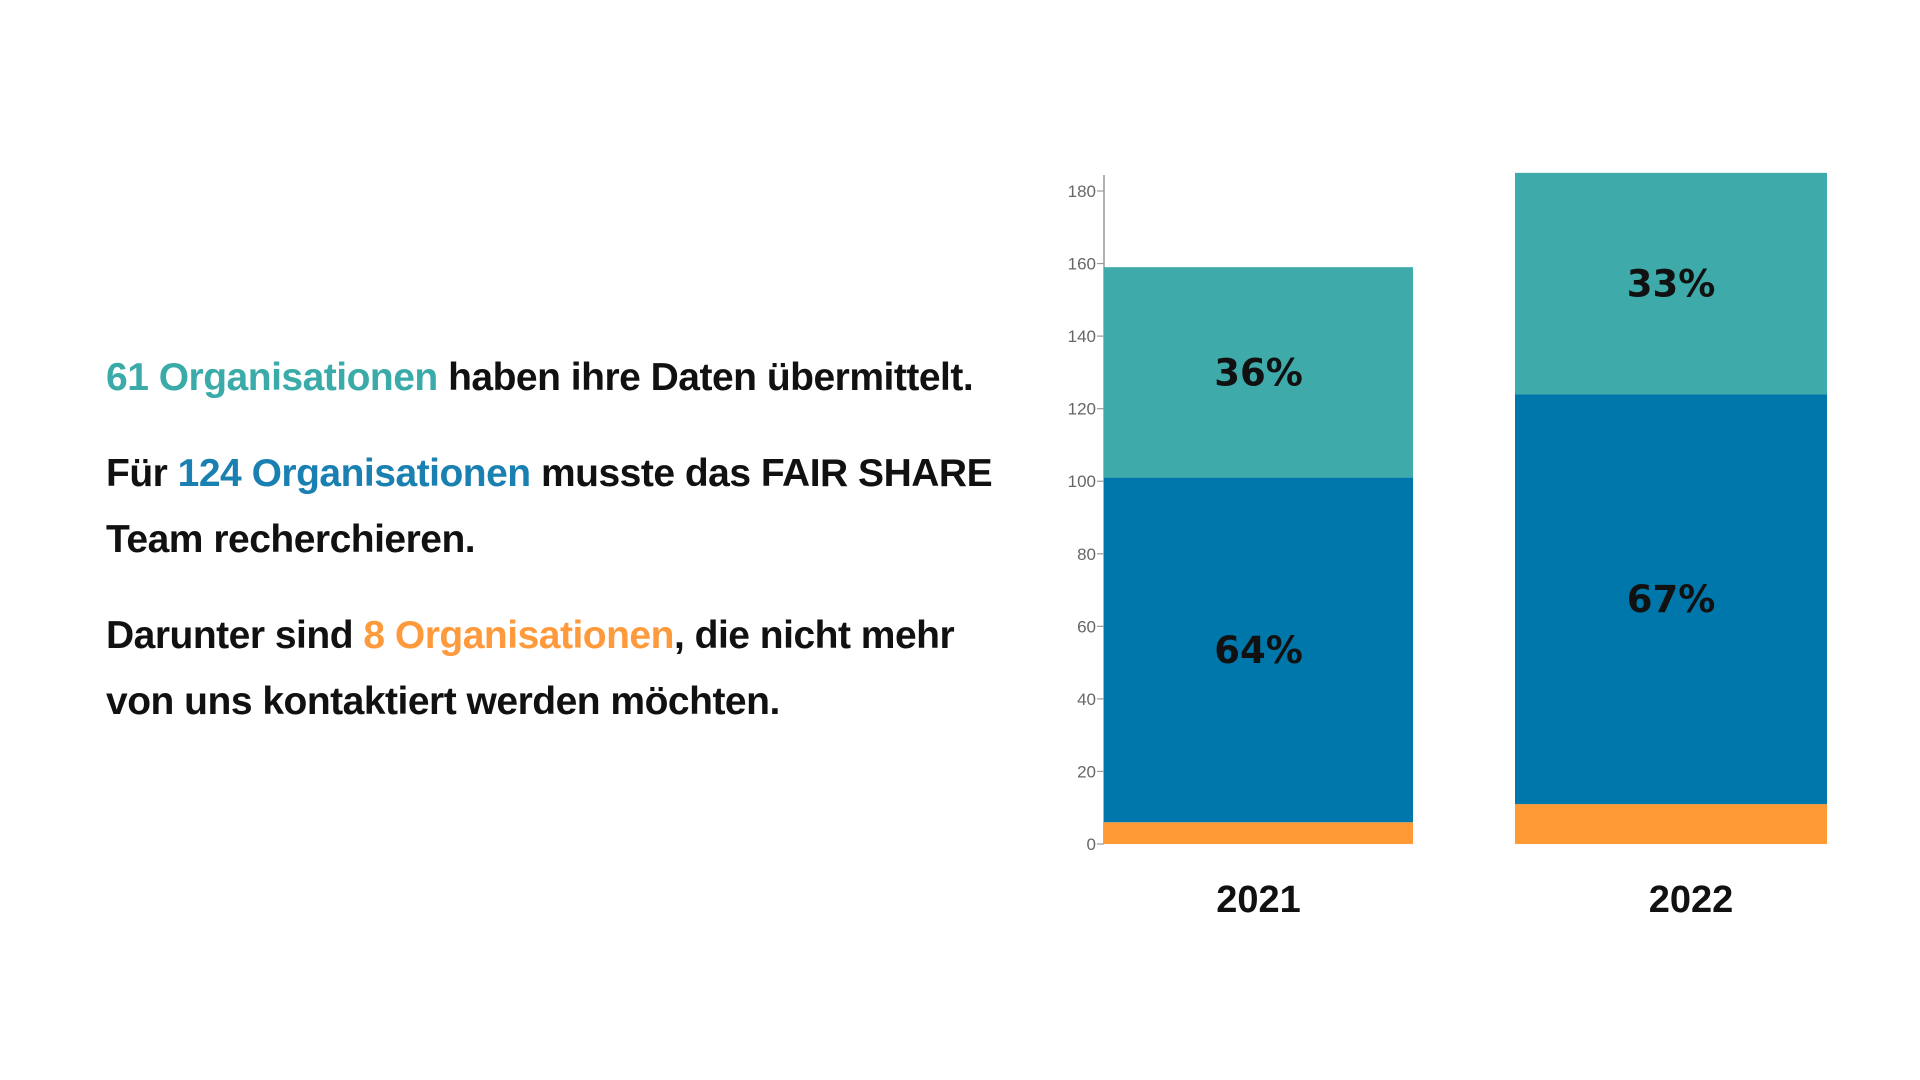  I want to click on paragraph-text: Darunter sind, so click(235, 635).